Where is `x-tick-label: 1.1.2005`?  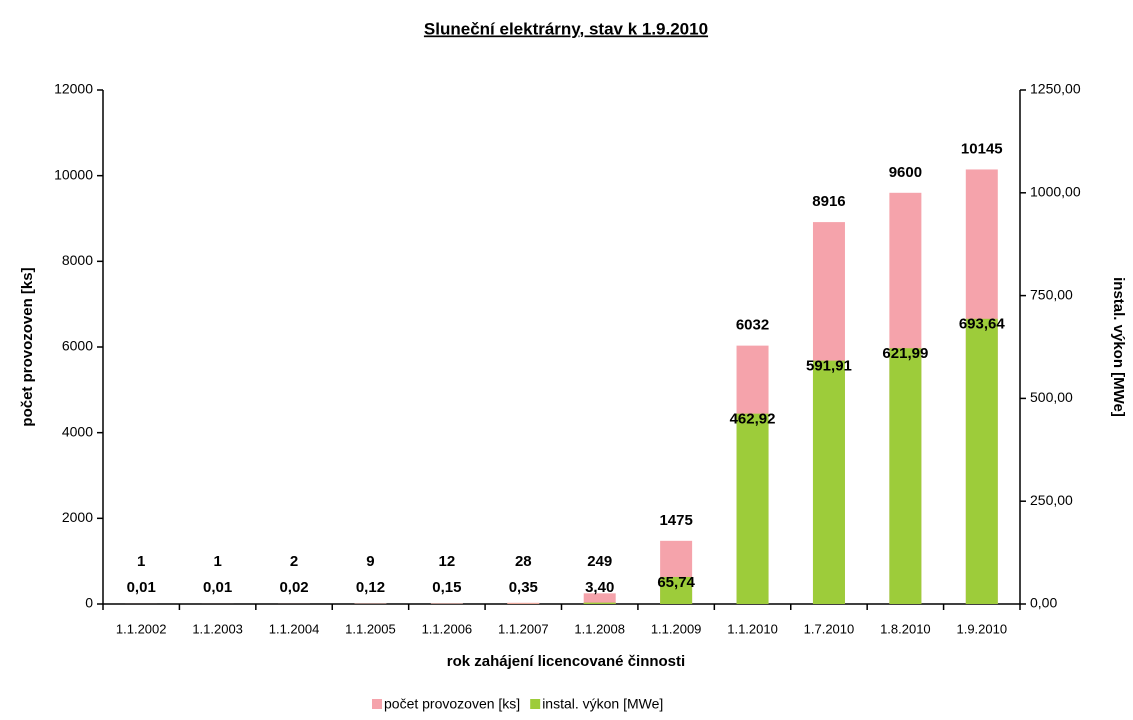
x-tick-label: 1.1.2005 is located at coordinates (370, 628).